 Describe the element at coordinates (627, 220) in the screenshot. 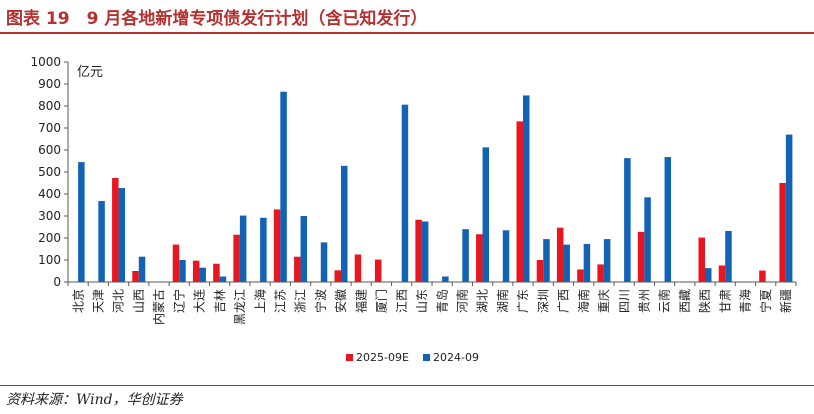

I see `bar-2024-09-四川` at that location.